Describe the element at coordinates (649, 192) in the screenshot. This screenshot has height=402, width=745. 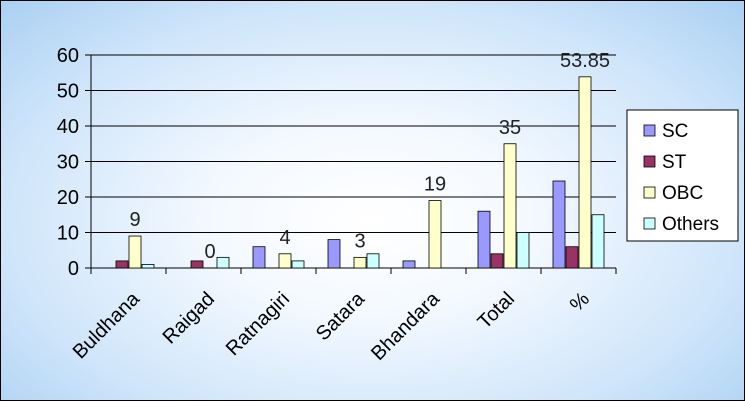
I see `legend-swatch-obc` at that location.